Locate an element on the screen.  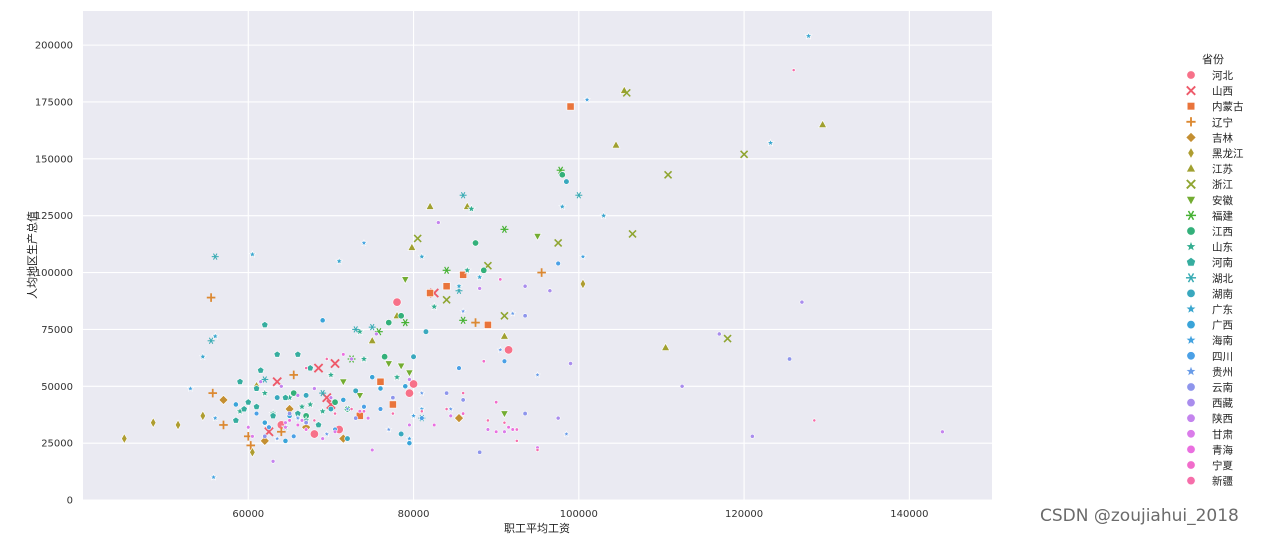
legend-entry-label: 山西 is located at coordinates (1222, 92).